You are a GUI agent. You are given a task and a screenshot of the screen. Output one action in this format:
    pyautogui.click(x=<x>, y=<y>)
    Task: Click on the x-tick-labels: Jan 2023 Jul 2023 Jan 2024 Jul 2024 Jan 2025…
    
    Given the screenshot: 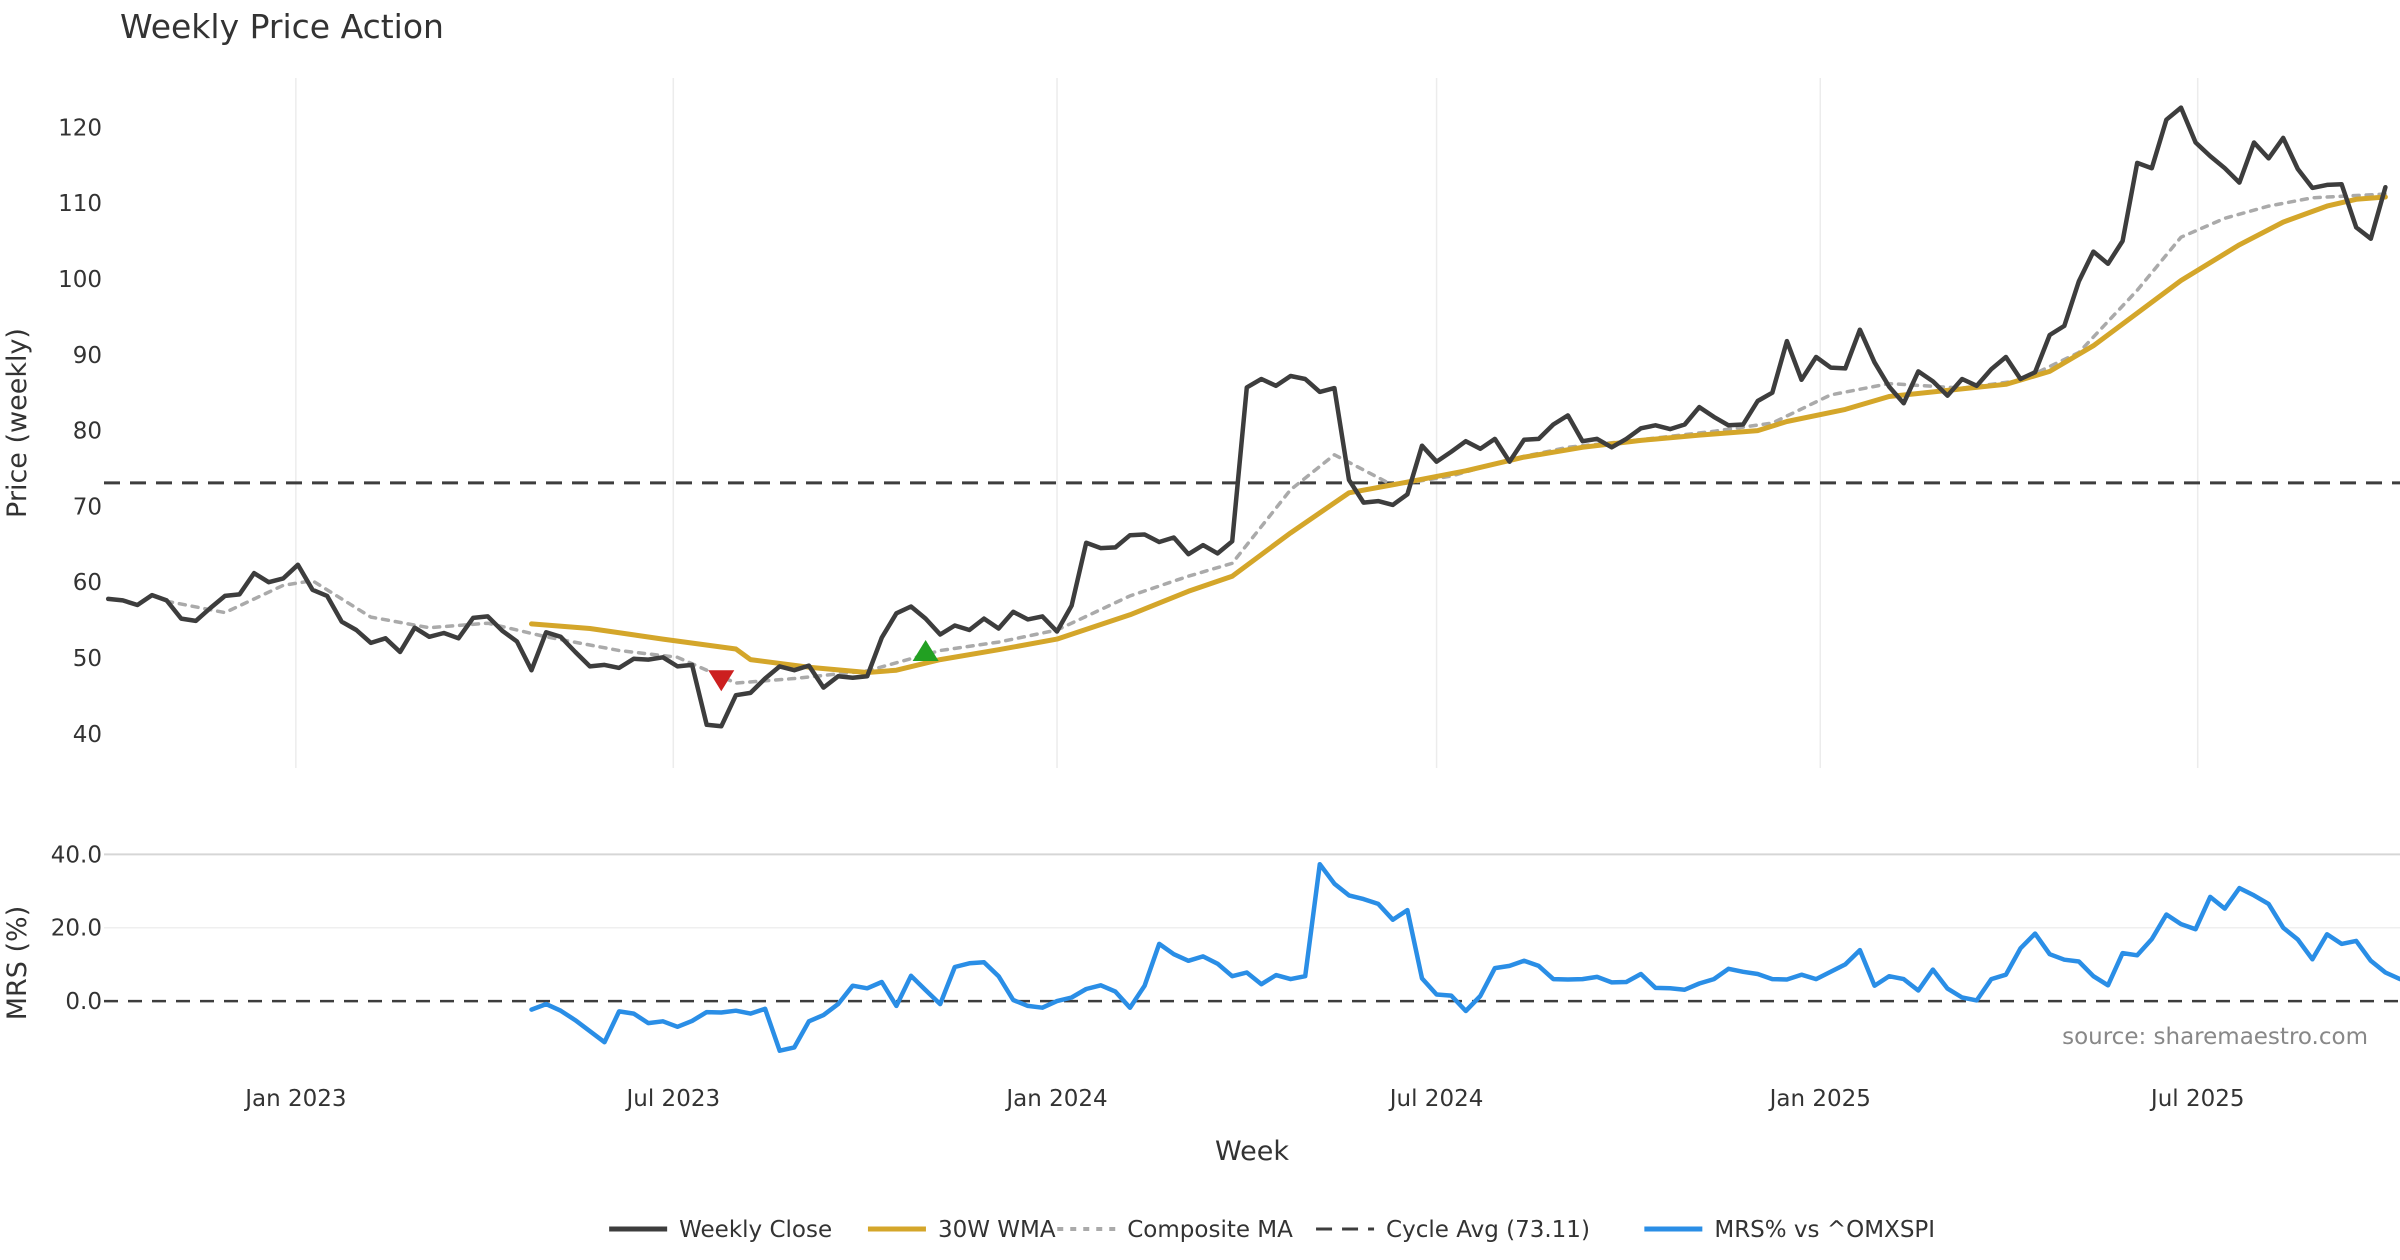 What is the action you would take?
    pyautogui.click(x=1243, y=1099)
    